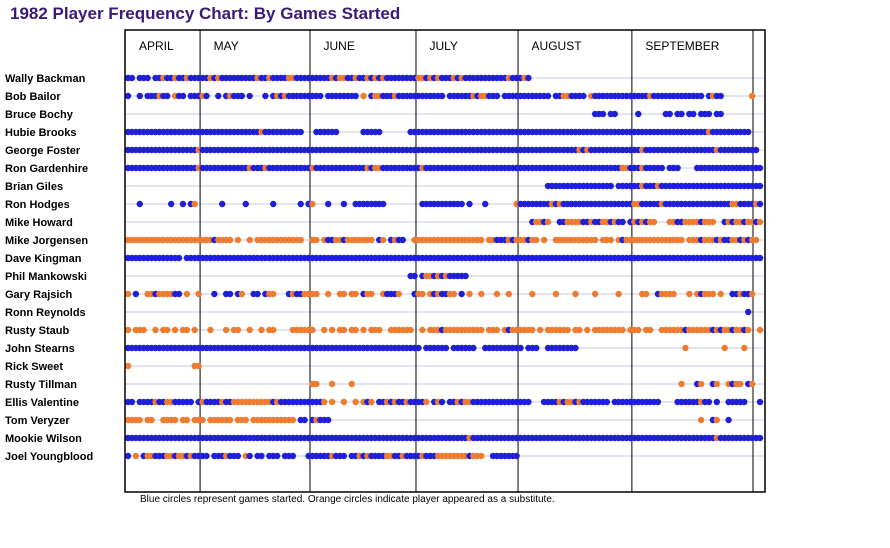 Image resolution: width=890 pixels, height=548 pixels. What do you see at coordinates (43, 151) in the screenshot?
I see `player-label: George Foster` at bounding box center [43, 151].